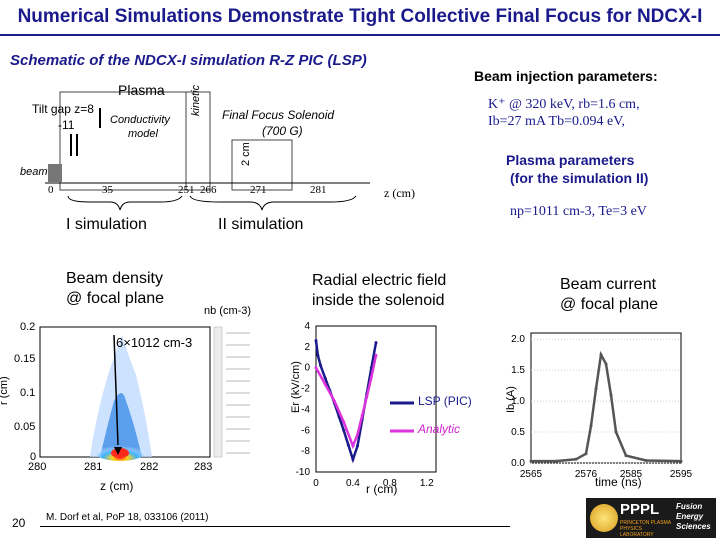  Describe the element at coordinates (399, 193) in the screenshot. I see `z-axis-label: z (cm)` at that location.